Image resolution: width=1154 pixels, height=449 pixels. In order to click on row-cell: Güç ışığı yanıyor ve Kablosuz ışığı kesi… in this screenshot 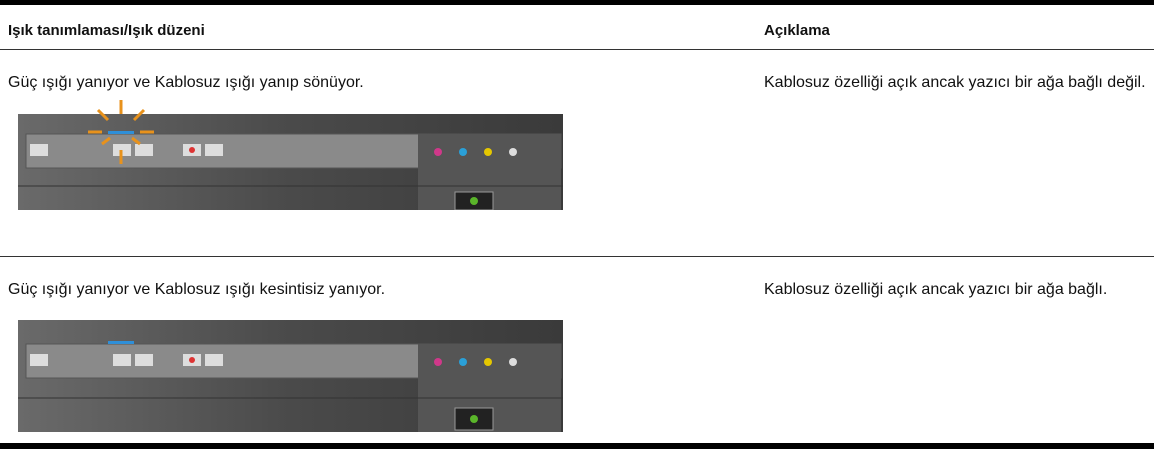, I will do `click(197, 289)`.